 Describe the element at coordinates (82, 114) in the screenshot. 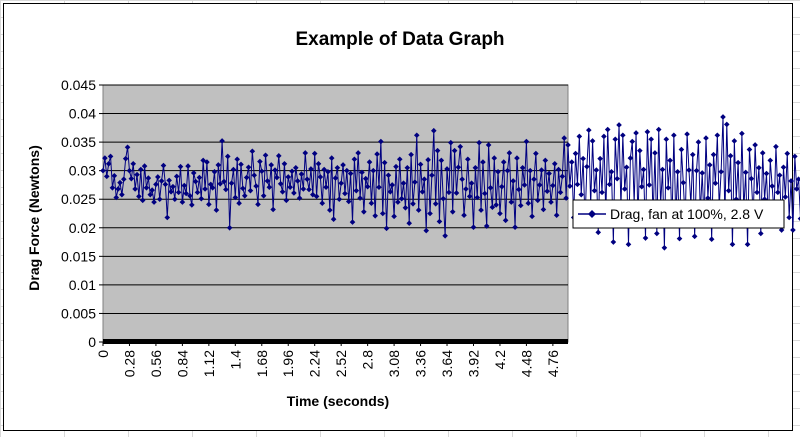

I see `y-tick-label: 0.04` at that location.